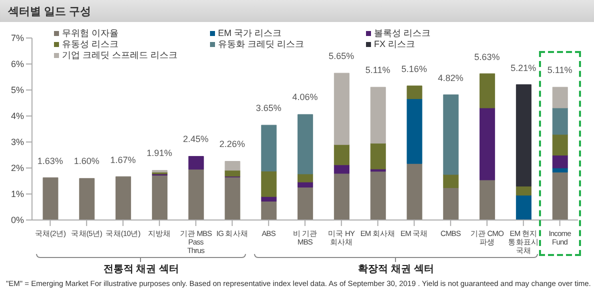  What do you see at coordinates (90, 33) in the screenshot?
I see `legend-label: 무위험 이자율` at bounding box center [90, 33].